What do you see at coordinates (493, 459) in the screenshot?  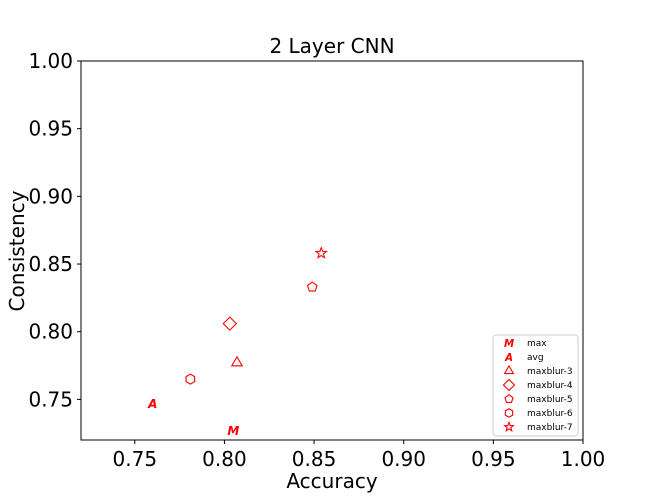 I see `x-tick-label: 0.95` at bounding box center [493, 459].